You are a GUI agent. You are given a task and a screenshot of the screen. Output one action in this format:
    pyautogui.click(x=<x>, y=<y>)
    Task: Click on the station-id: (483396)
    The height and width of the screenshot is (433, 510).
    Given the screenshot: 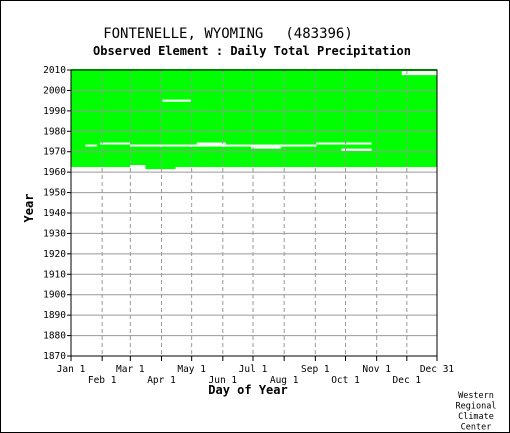 What is the action you would take?
    pyautogui.click(x=318, y=34)
    